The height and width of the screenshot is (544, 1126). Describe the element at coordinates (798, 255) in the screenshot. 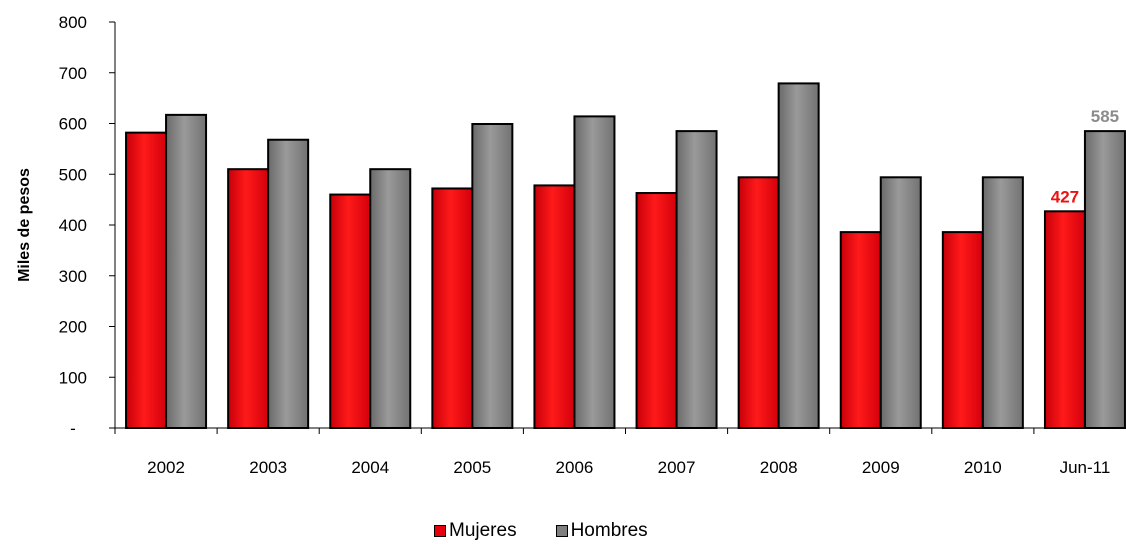

I see `bar-hombres-2008` at that location.